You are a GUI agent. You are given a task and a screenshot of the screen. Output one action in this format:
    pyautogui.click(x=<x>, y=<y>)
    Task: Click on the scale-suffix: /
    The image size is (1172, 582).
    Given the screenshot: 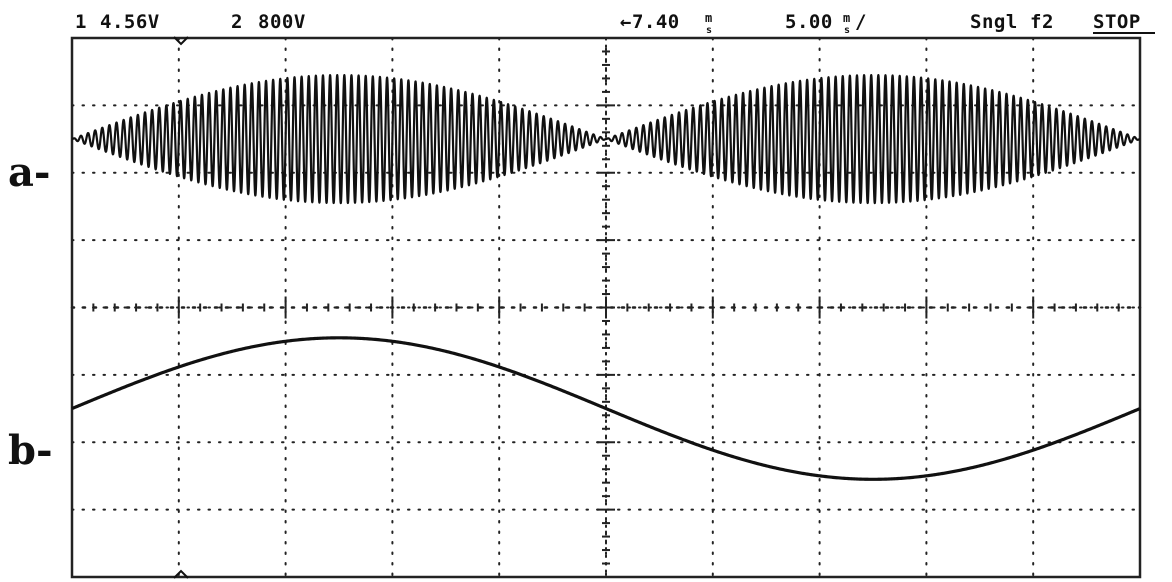 What is the action you would take?
    pyautogui.click(x=861, y=22)
    